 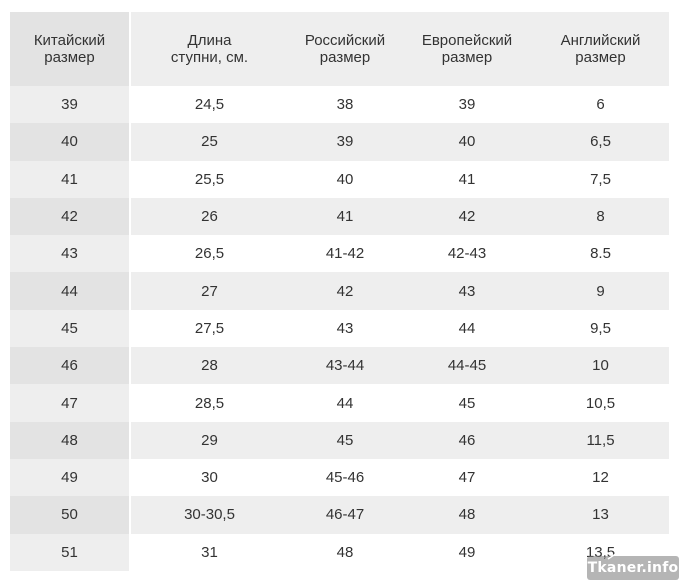 I want to click on cell-european-size: 48, so click(x=467, y=515).